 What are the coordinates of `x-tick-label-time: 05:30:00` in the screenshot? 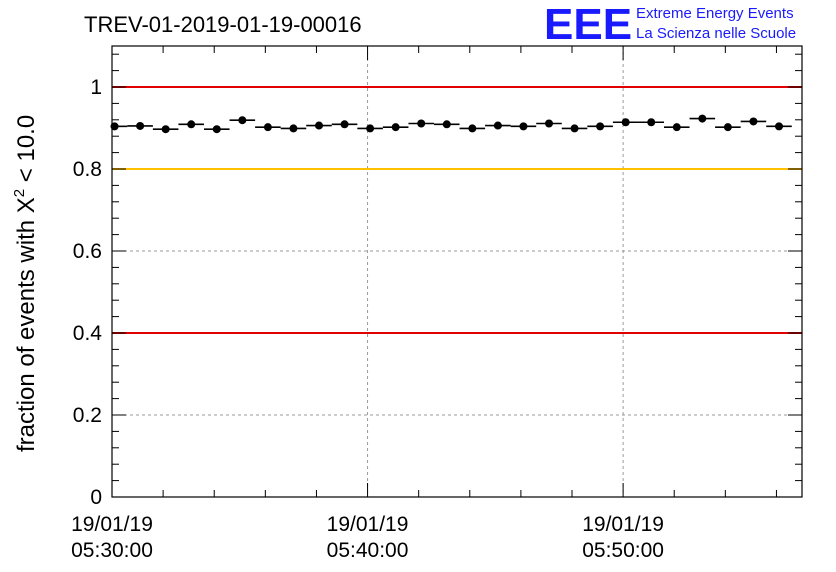 It's located at (112, 550).